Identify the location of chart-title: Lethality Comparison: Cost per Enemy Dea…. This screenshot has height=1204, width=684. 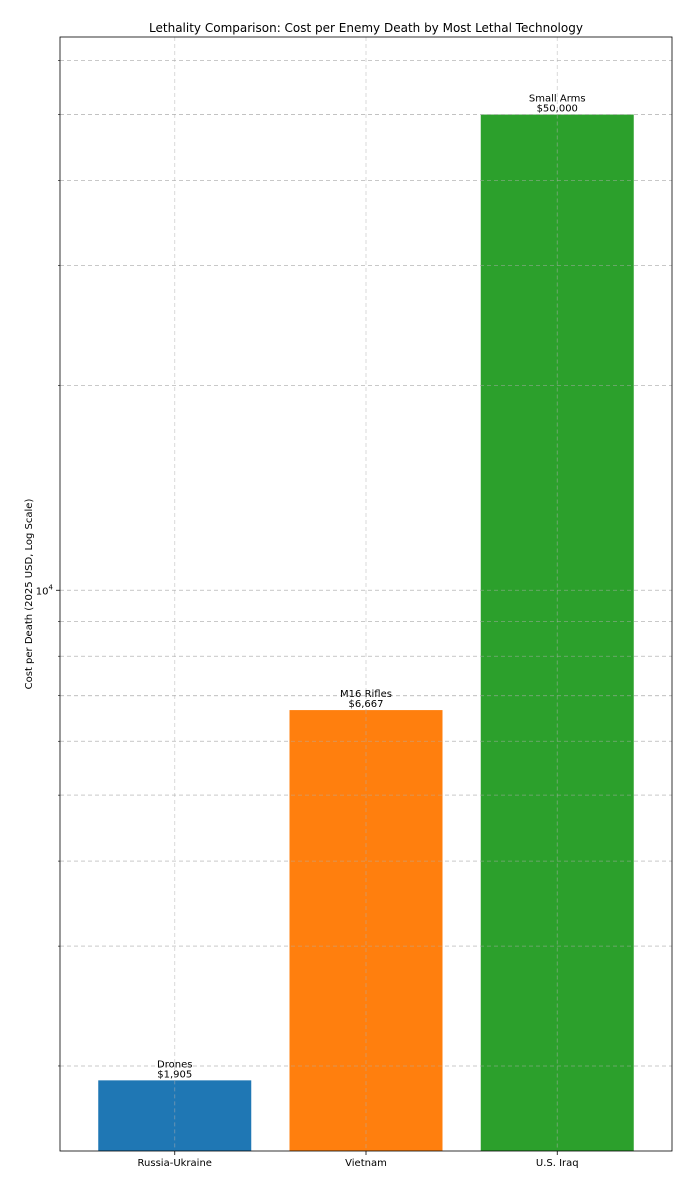
(366, 28).